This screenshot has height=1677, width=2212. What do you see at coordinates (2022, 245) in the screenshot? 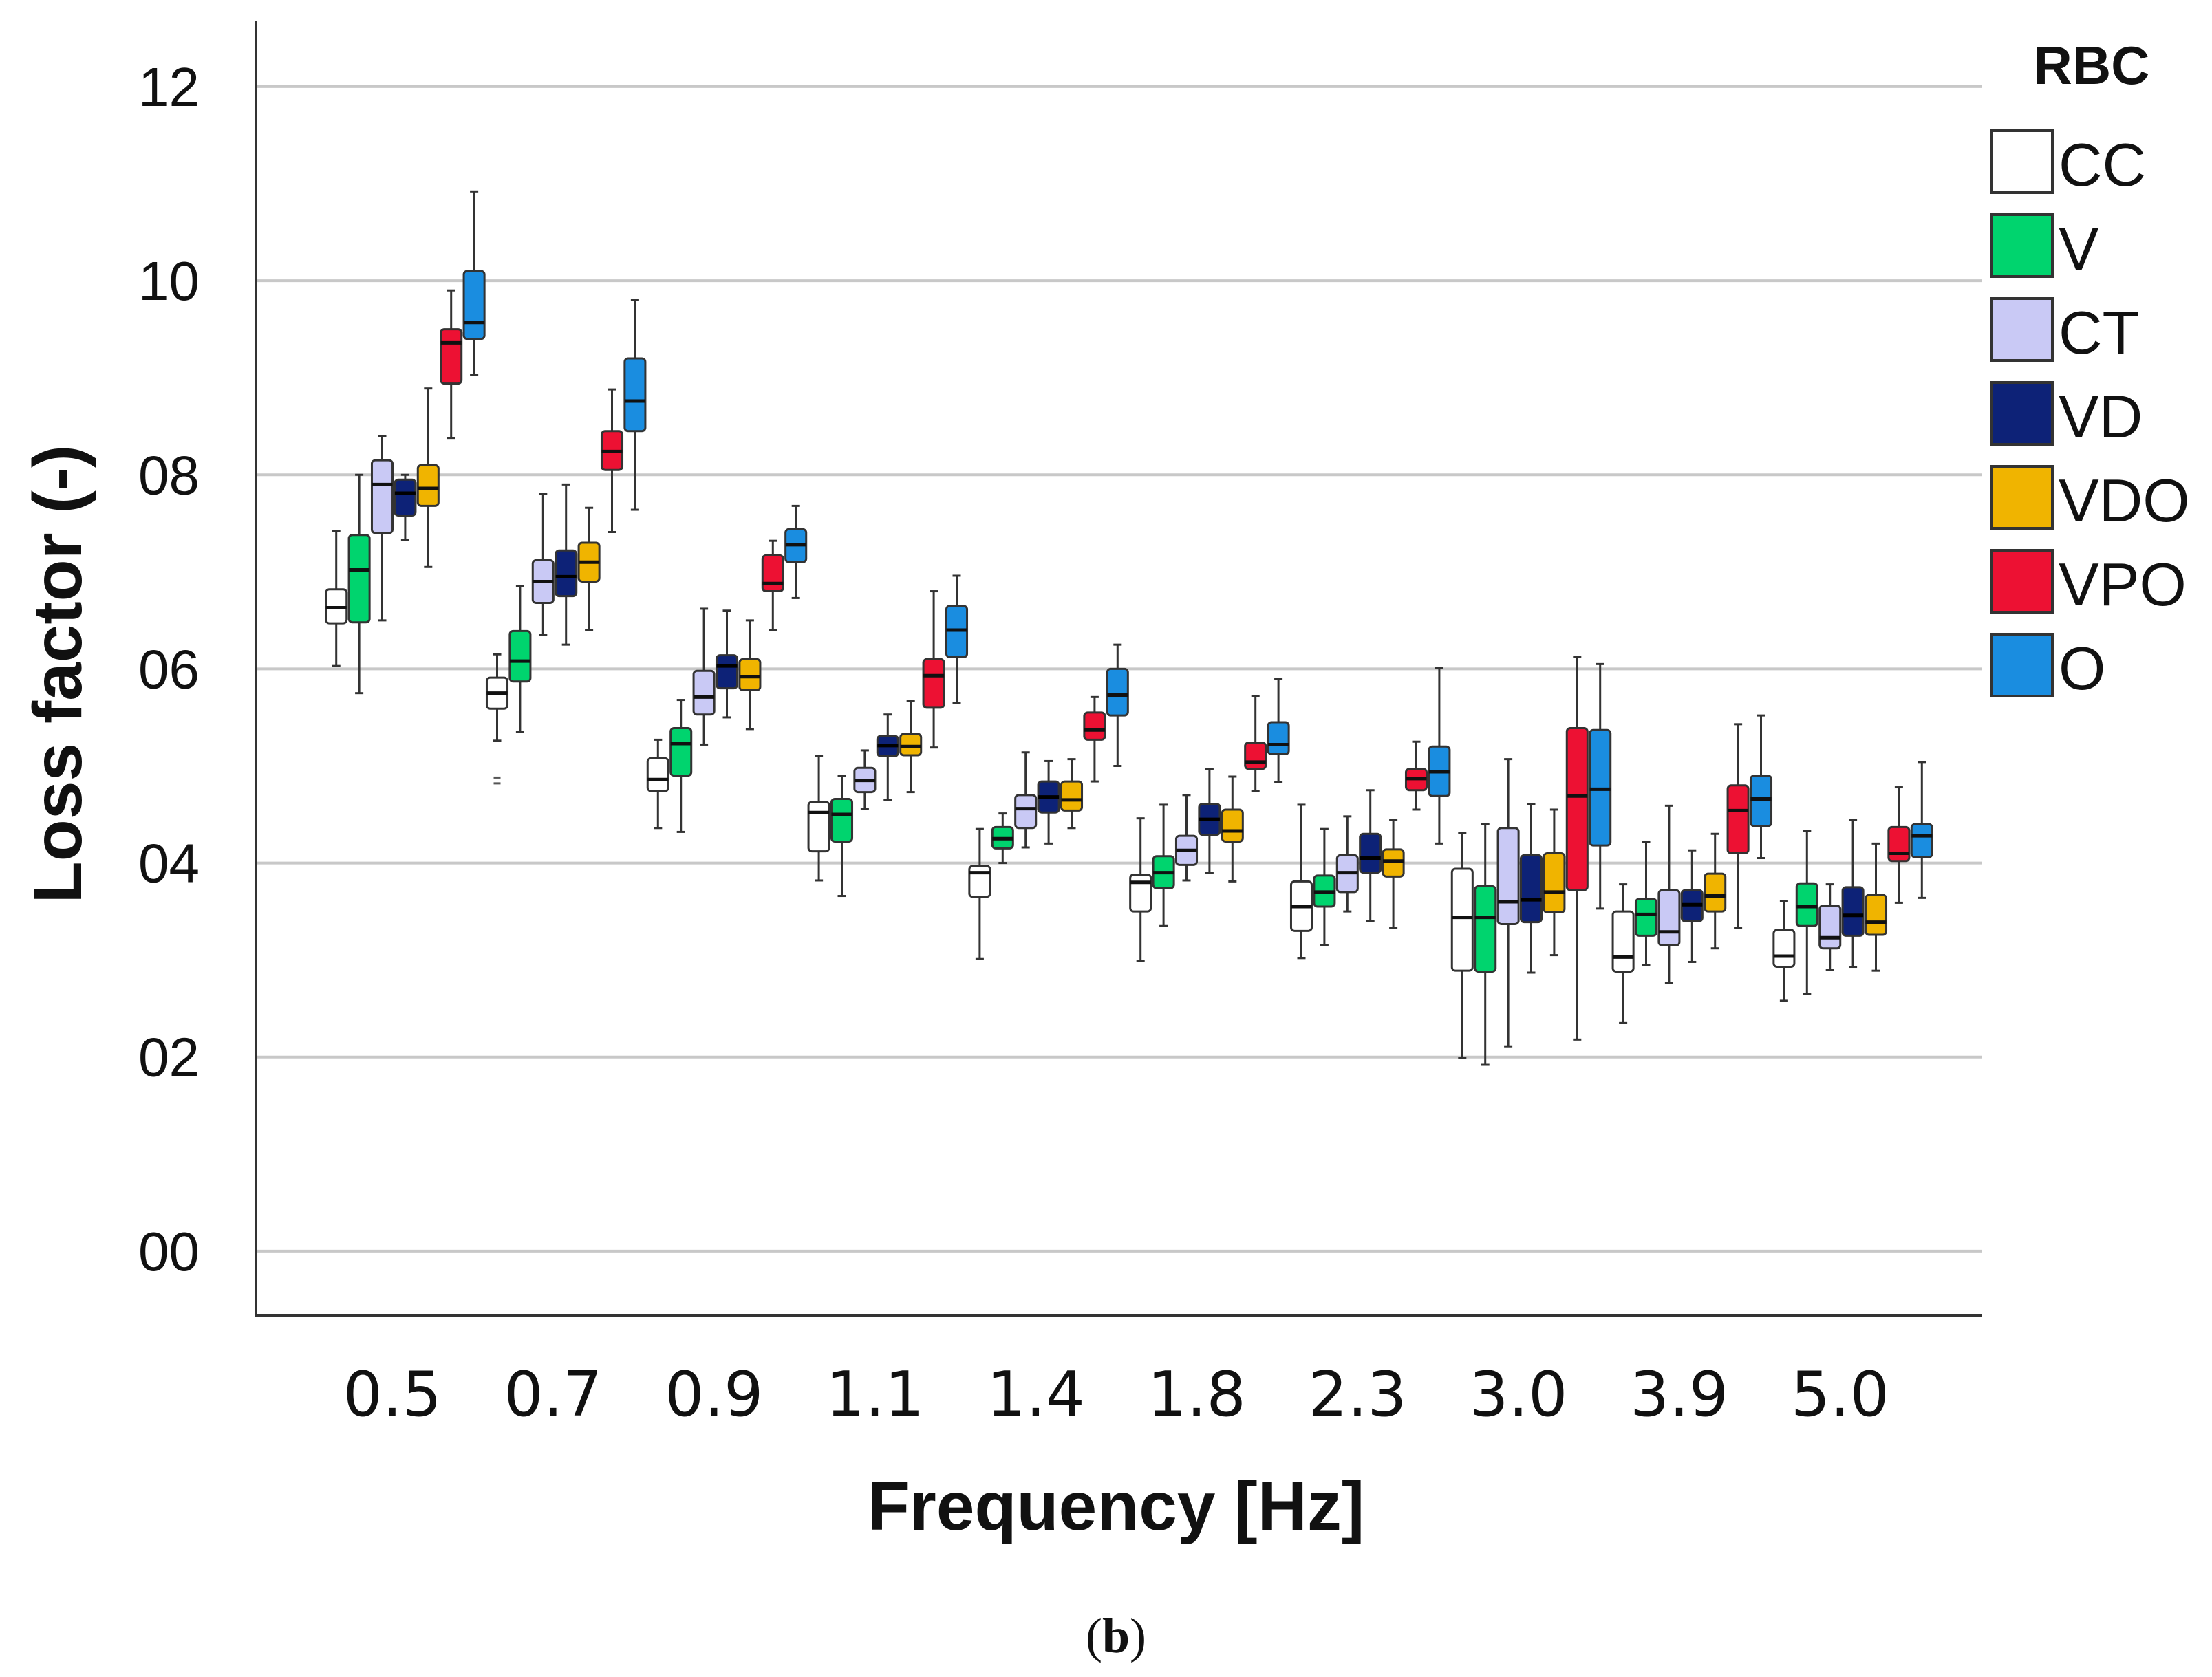
I see `legend-swatch-v` at bounding box center [2022, 245].